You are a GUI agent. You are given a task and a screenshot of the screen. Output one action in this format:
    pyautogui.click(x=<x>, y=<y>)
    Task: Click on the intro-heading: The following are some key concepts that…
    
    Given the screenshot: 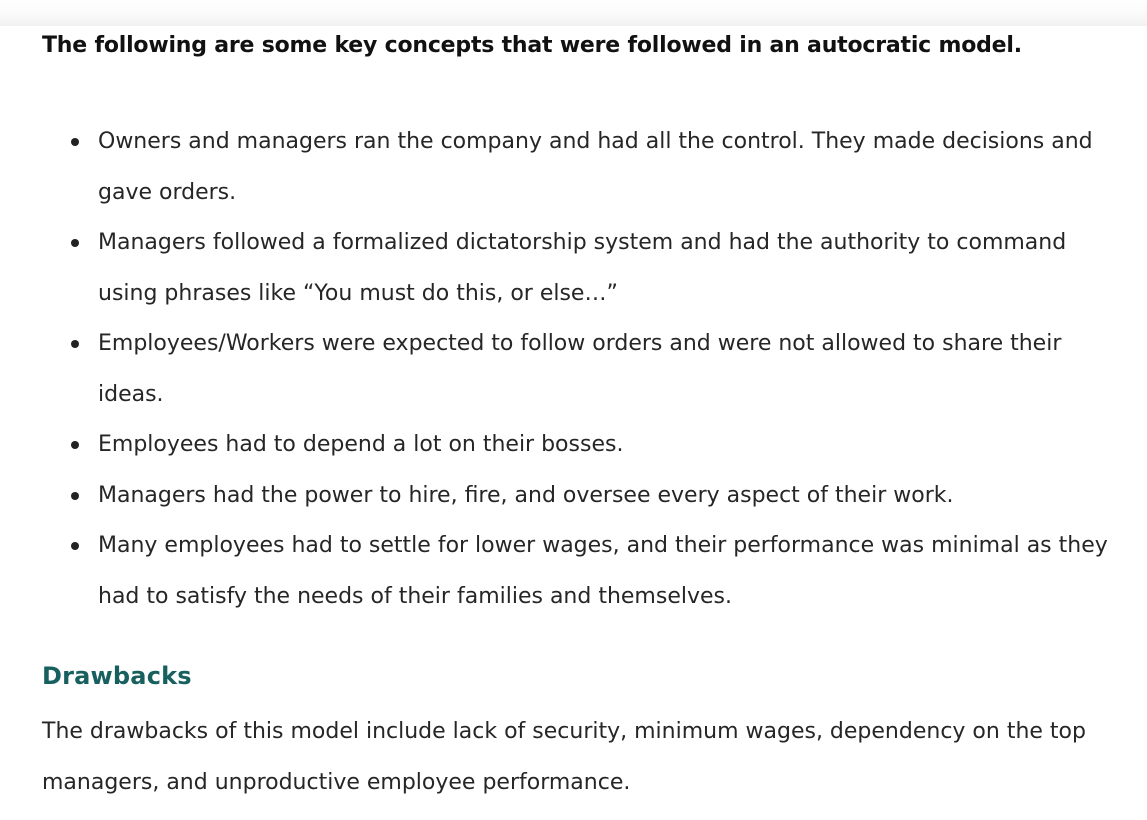 What is the action you would take?
    pyautogui.click(x=532, y=45)
    